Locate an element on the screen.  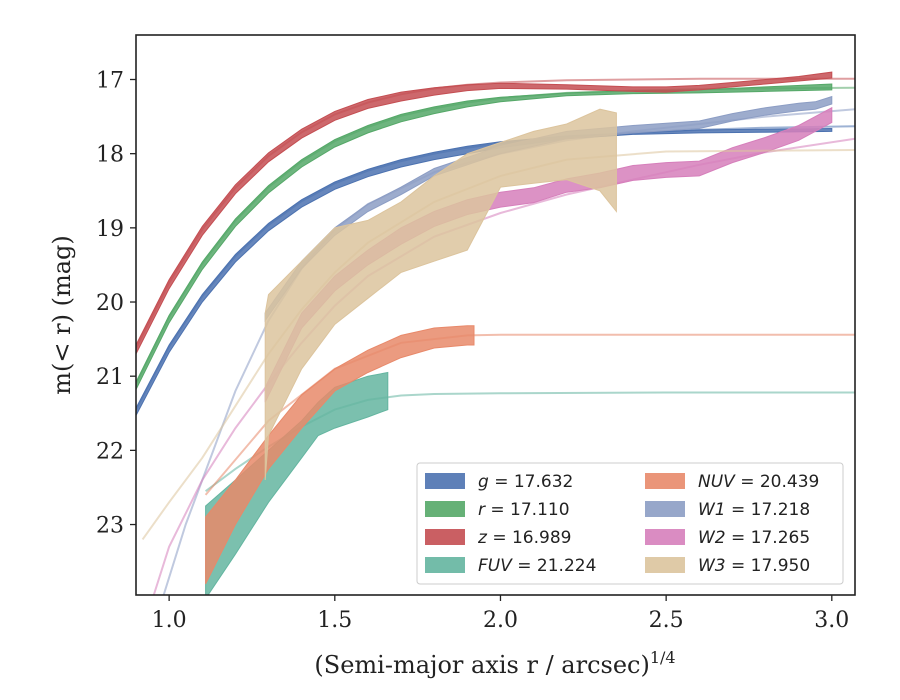
y-tick-label: 17 is located at coordinates (110, 81).